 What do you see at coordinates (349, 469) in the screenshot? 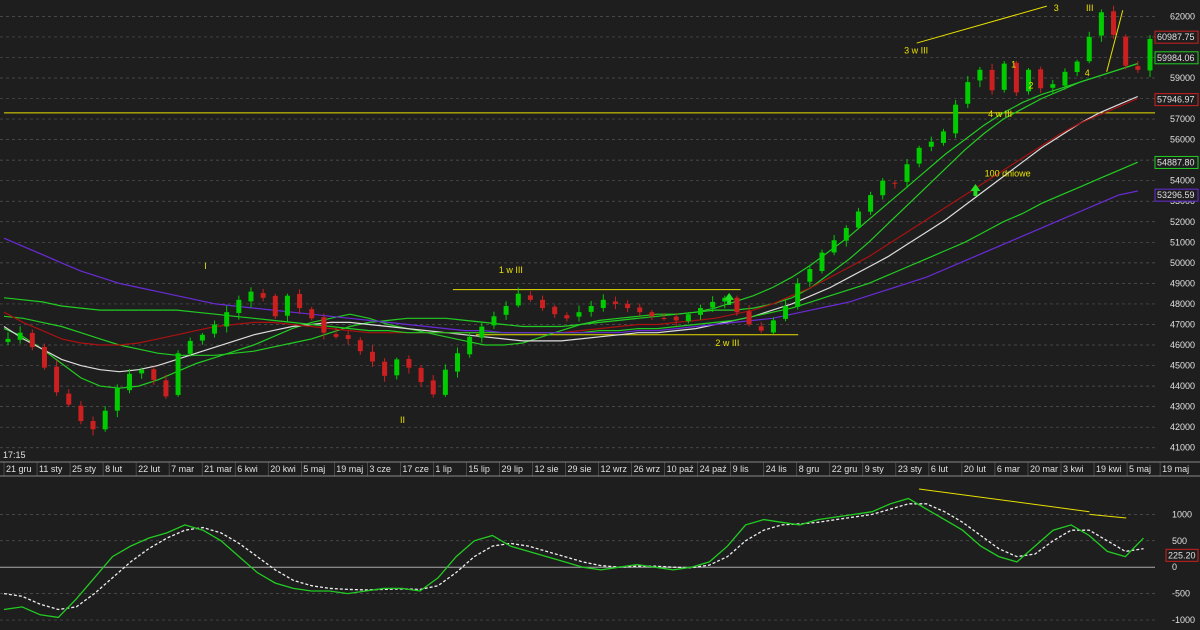
I see `date-tick-label: 19 maj` at bounding box center [349, 469].